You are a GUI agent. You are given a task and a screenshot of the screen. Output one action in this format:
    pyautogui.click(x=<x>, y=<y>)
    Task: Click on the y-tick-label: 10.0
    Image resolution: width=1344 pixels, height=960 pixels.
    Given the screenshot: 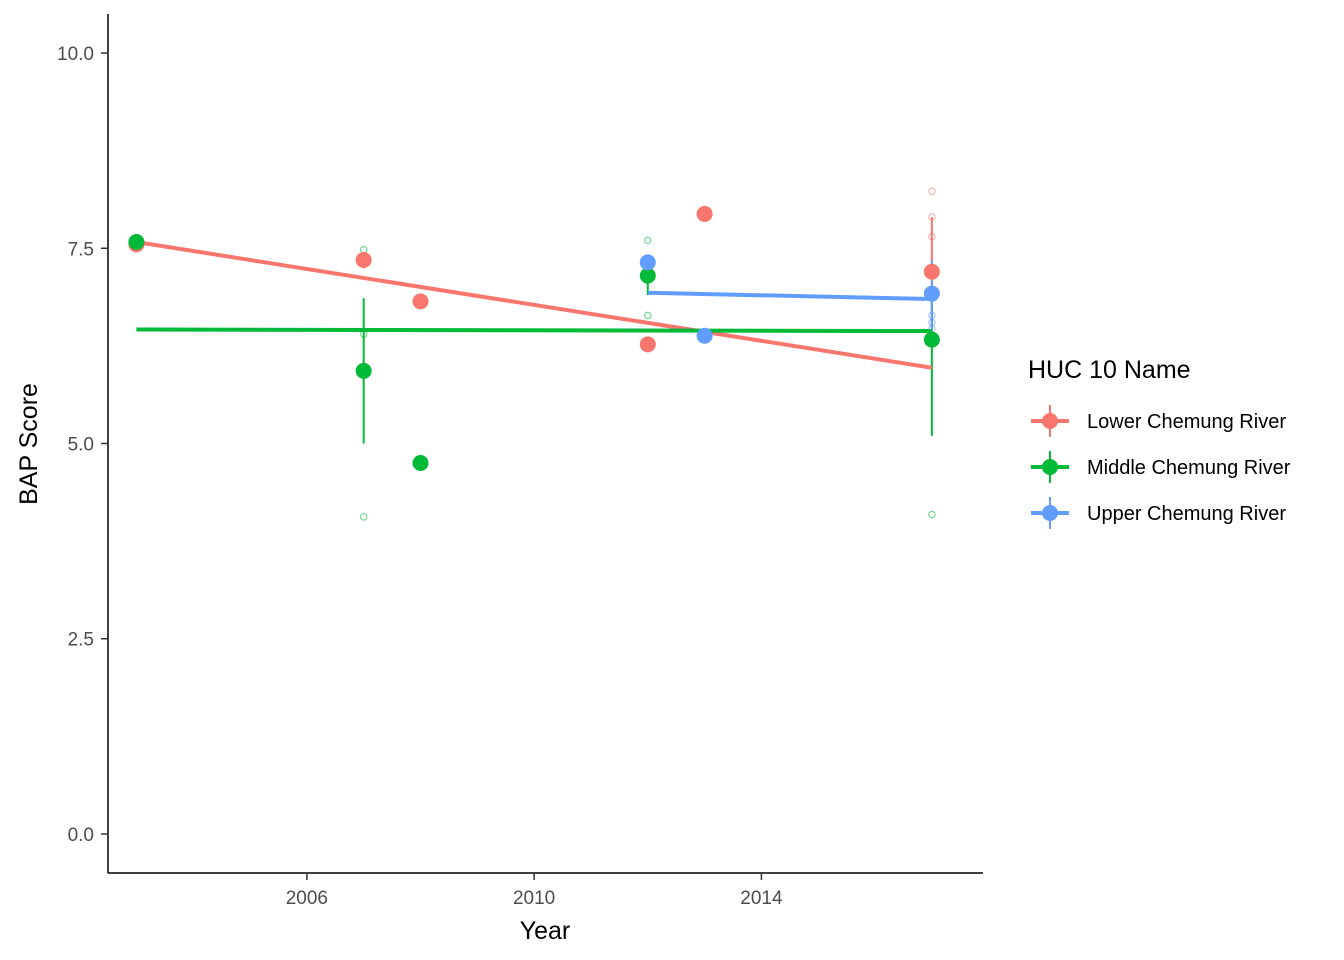 What is the action you would take?
    pyautogui.click(x=75, y=54)
    